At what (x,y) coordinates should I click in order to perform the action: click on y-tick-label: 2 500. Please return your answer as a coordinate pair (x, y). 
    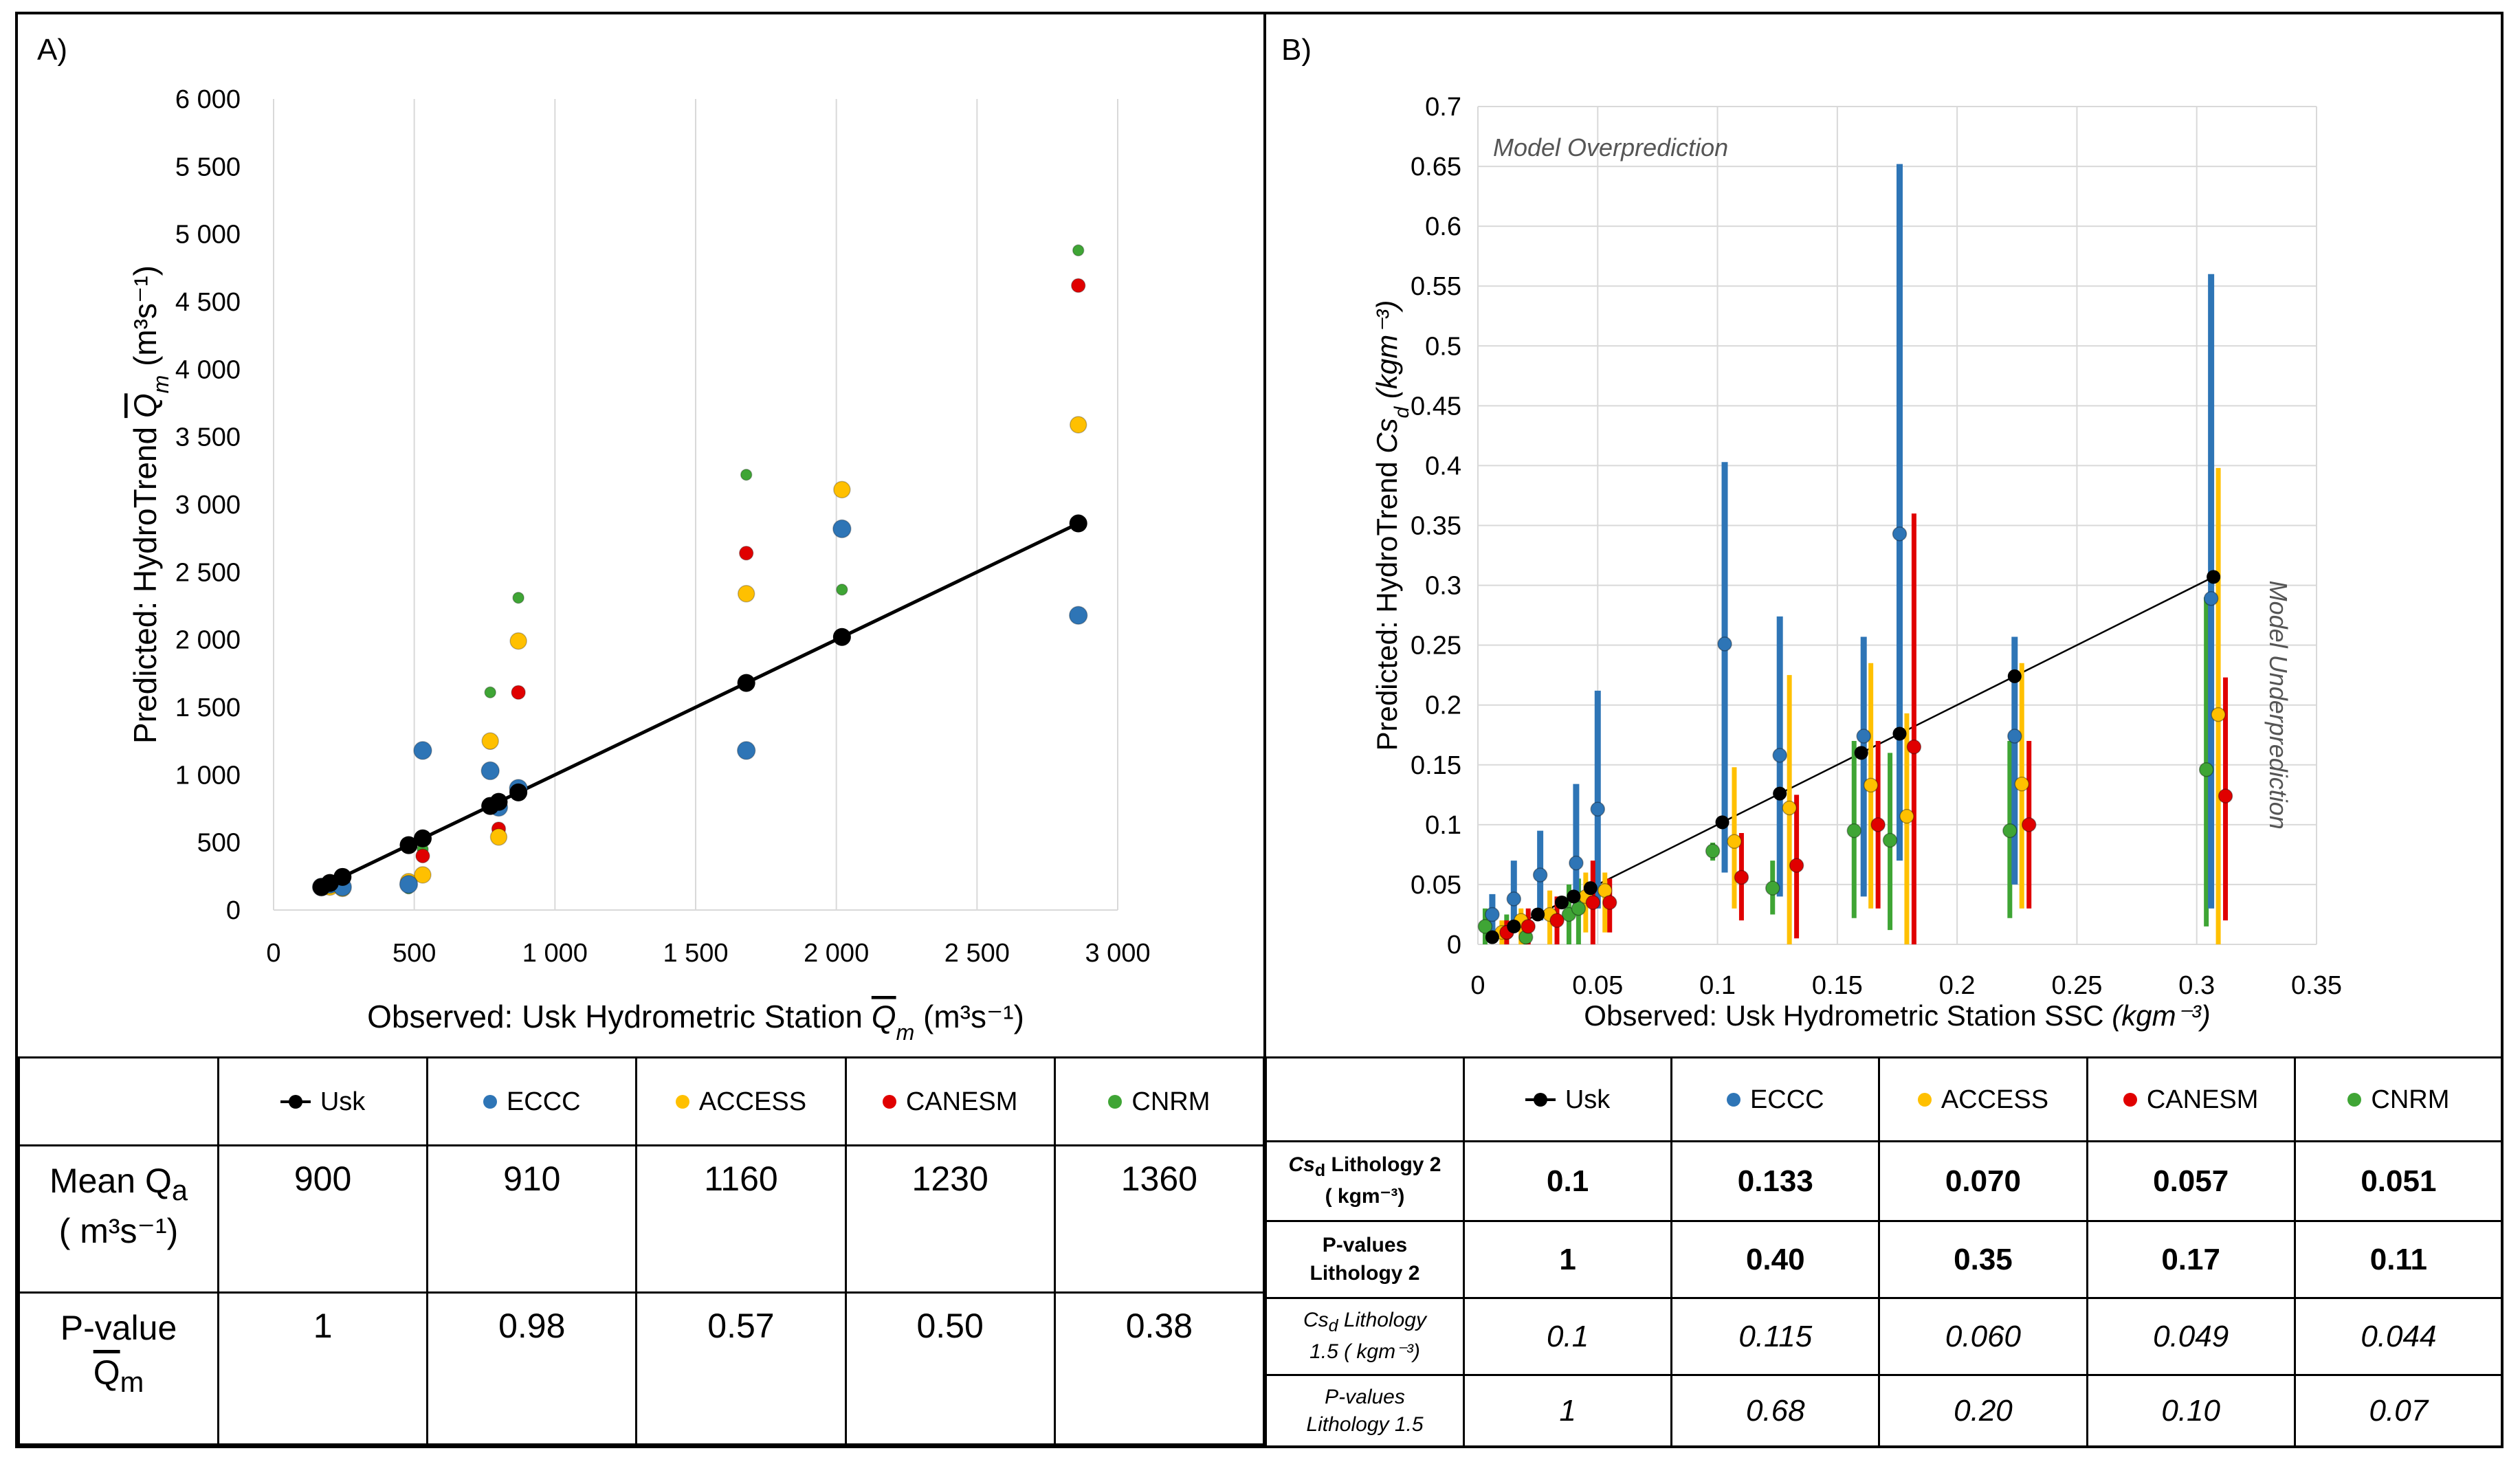
    Looking at the image, I should click on (208, 572).